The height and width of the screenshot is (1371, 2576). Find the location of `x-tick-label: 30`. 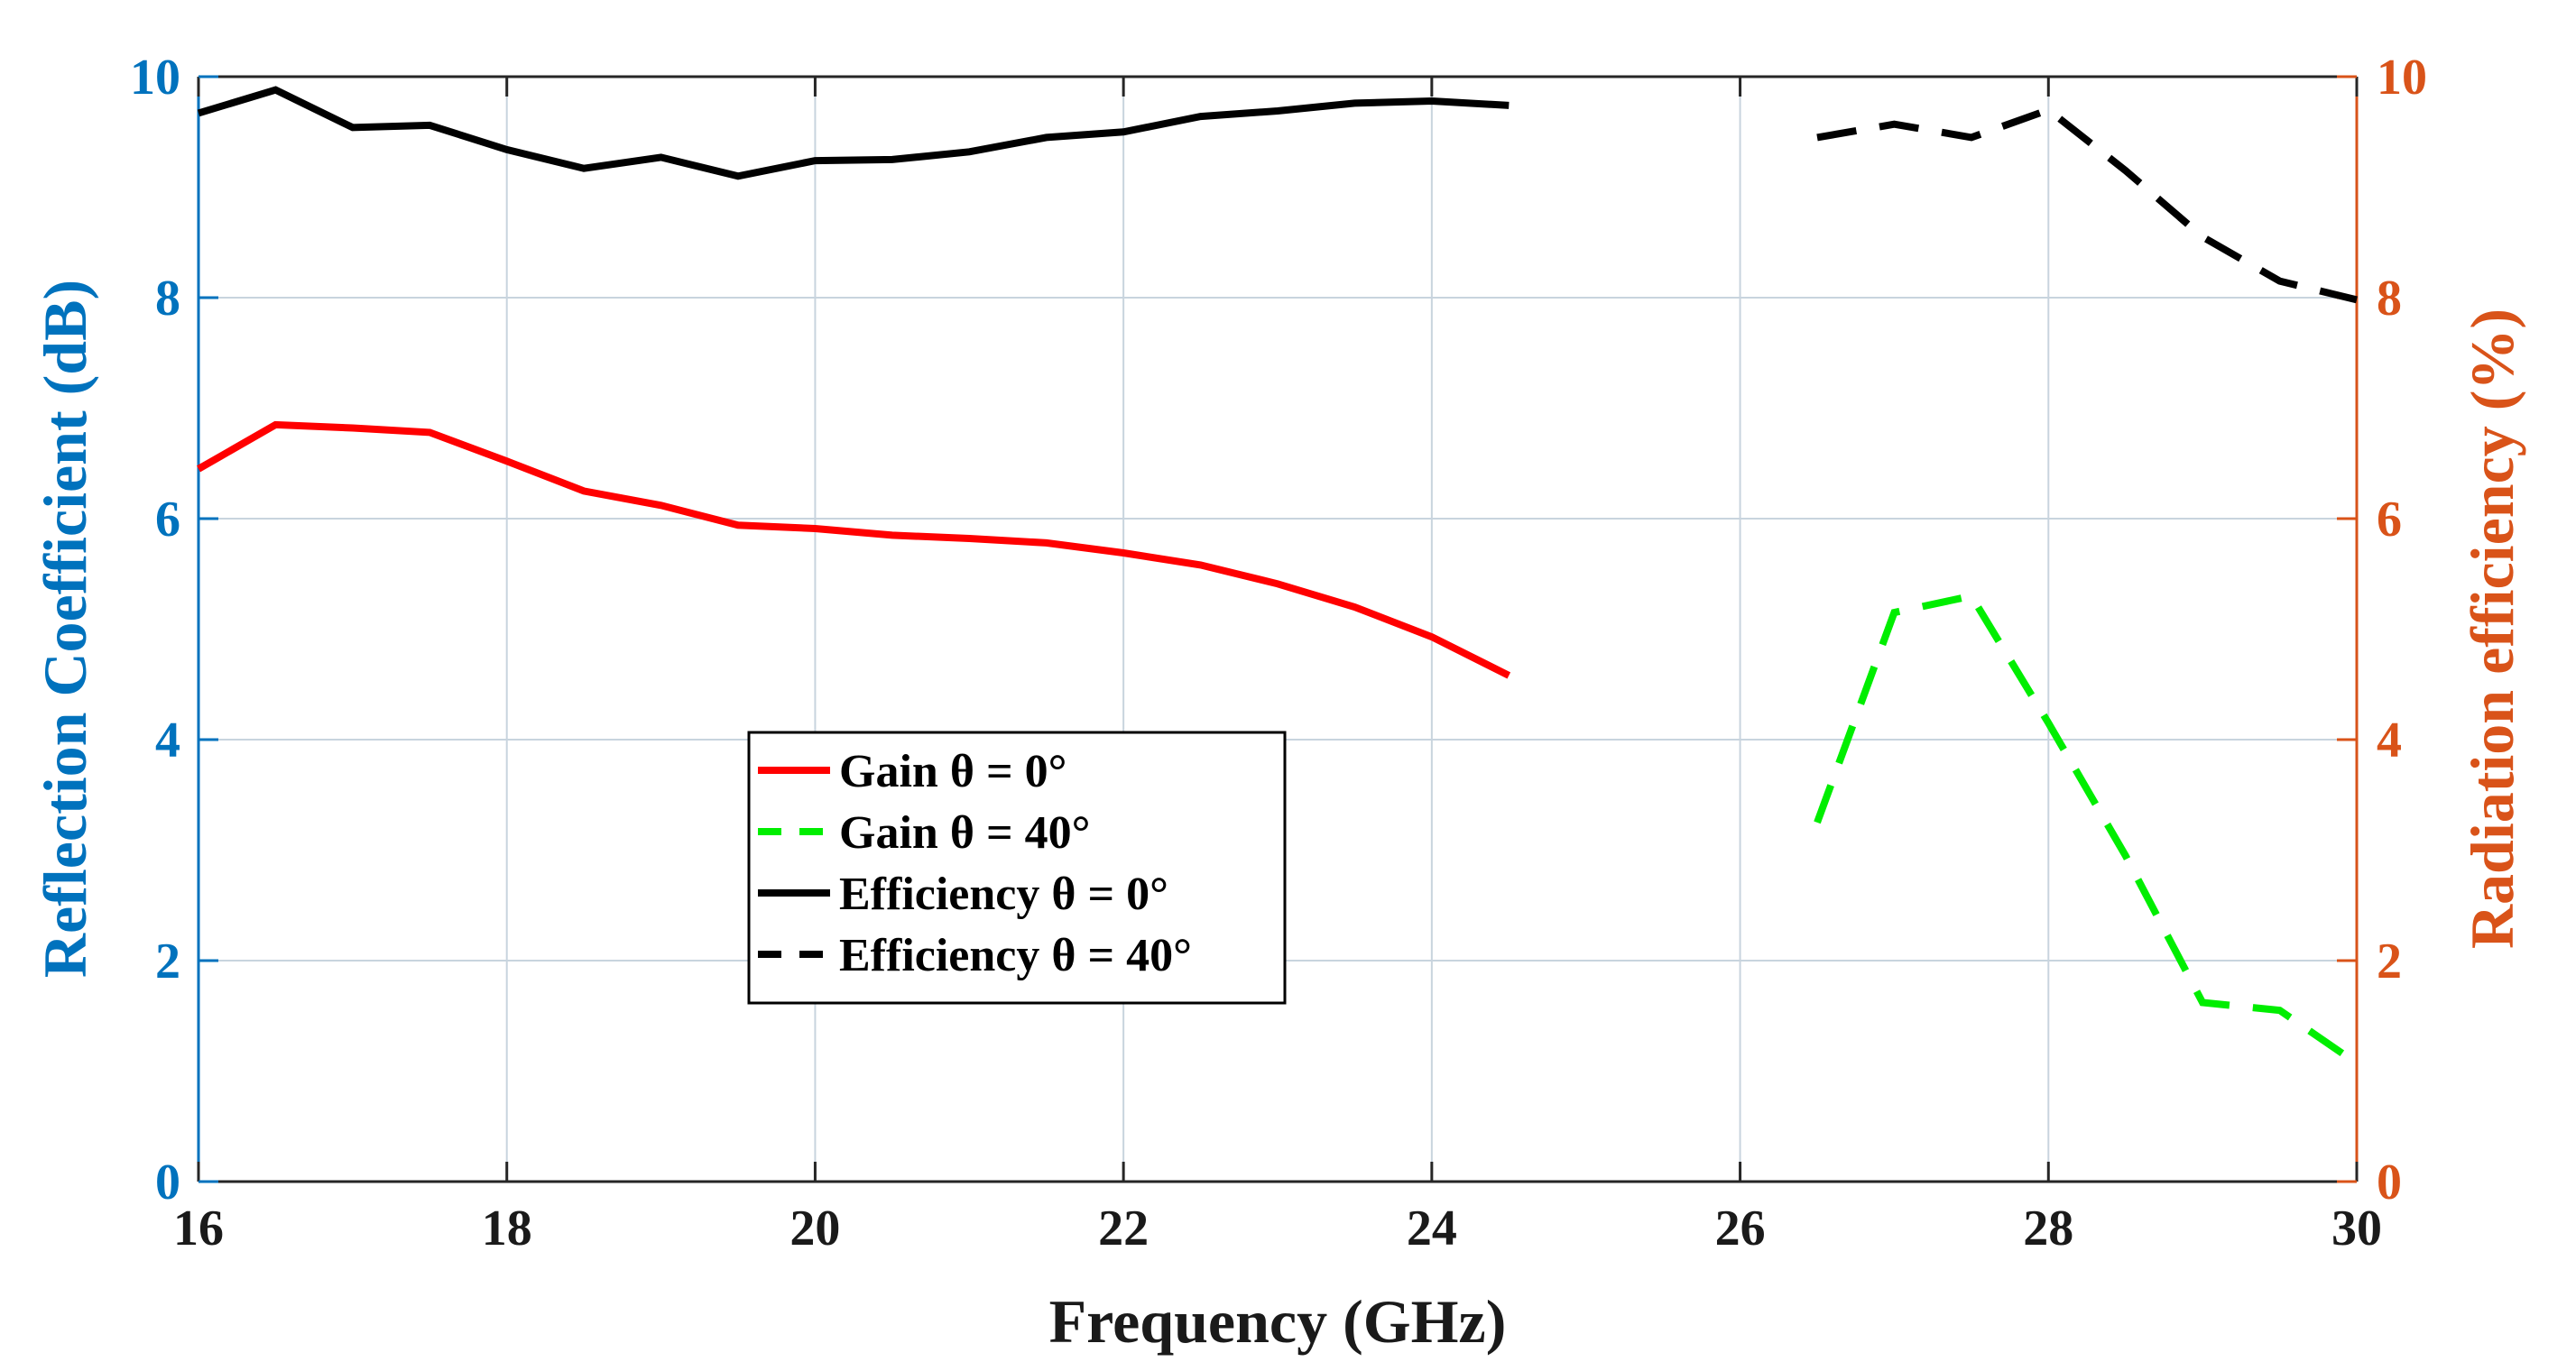

x-tick-label: 30 is located at coordinates (2356, 1228).